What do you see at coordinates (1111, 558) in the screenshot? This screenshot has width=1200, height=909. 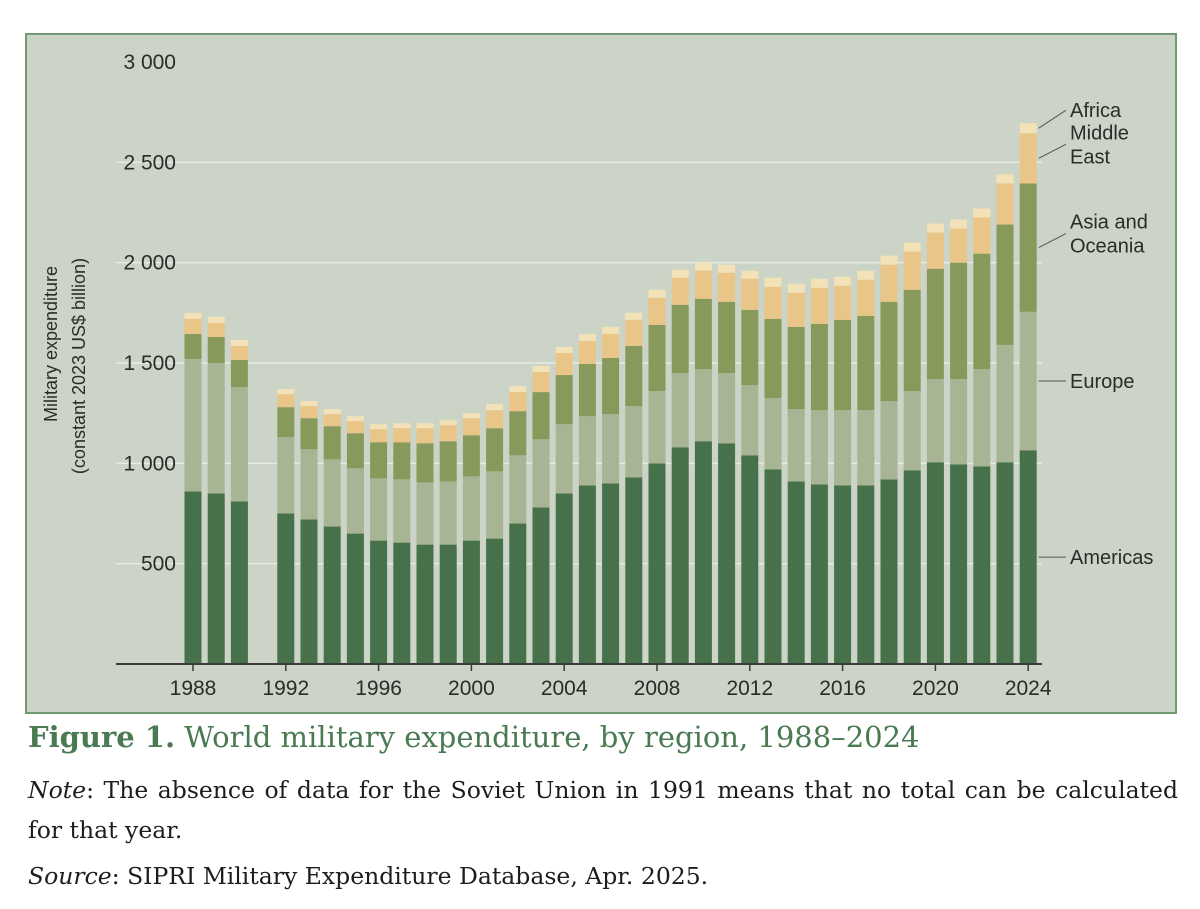 I see `legend-label: Americas` at bounding box center [1111, 558].